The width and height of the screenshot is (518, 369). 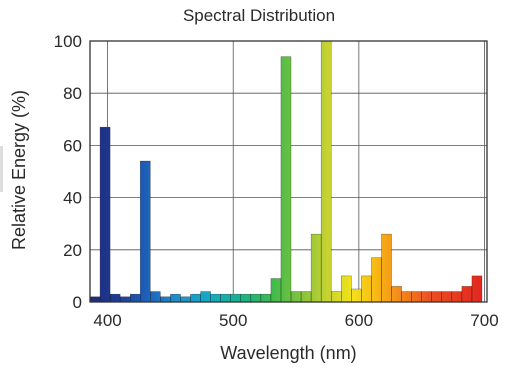 I want to click on x-tick-label: 400, so click(x=107, y=320).